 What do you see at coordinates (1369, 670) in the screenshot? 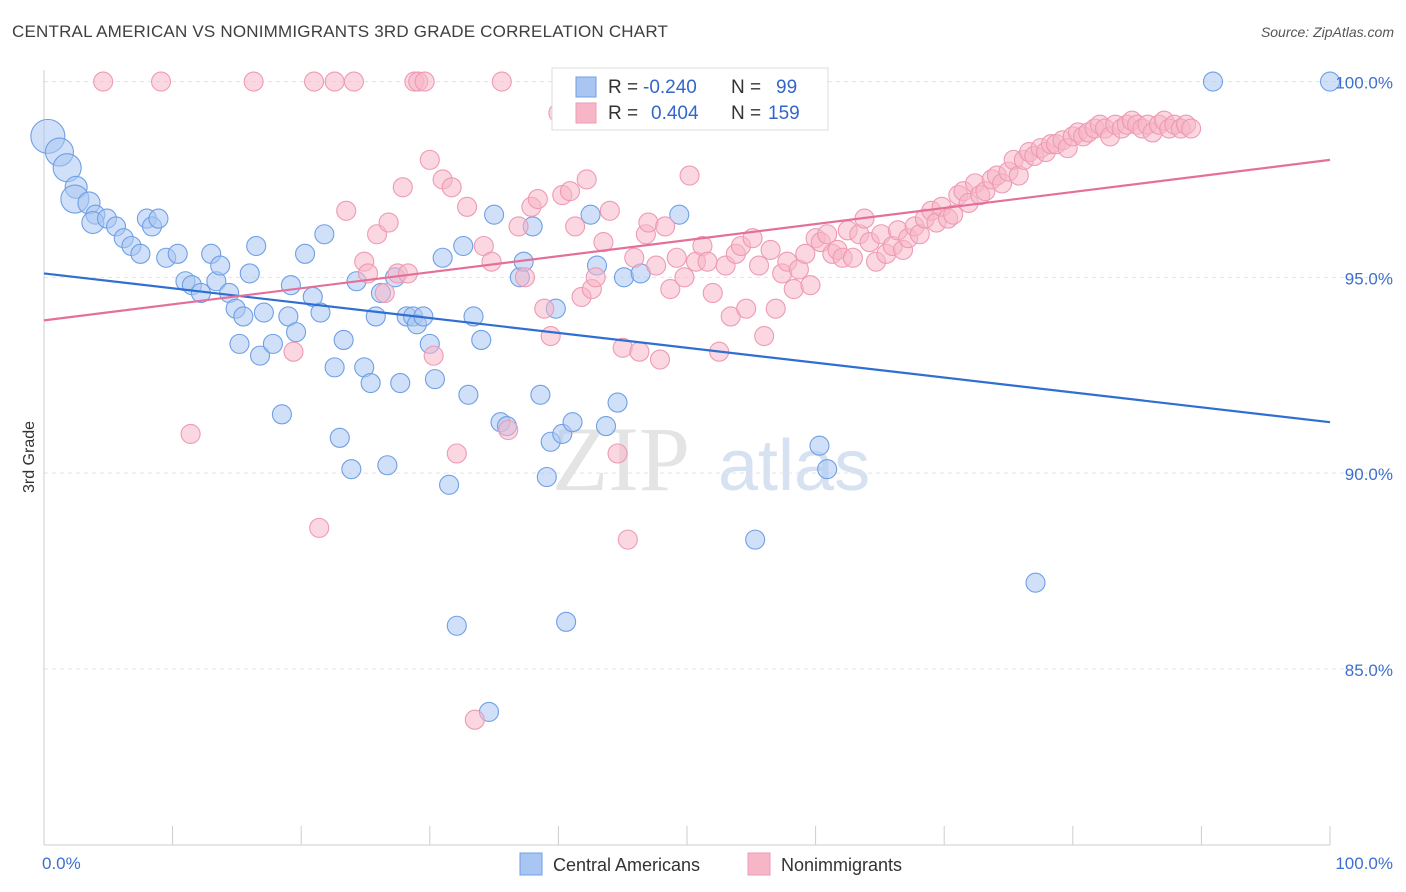
I see `y-tick-label-0: 85.0%` at bounding box center [1369, 670].